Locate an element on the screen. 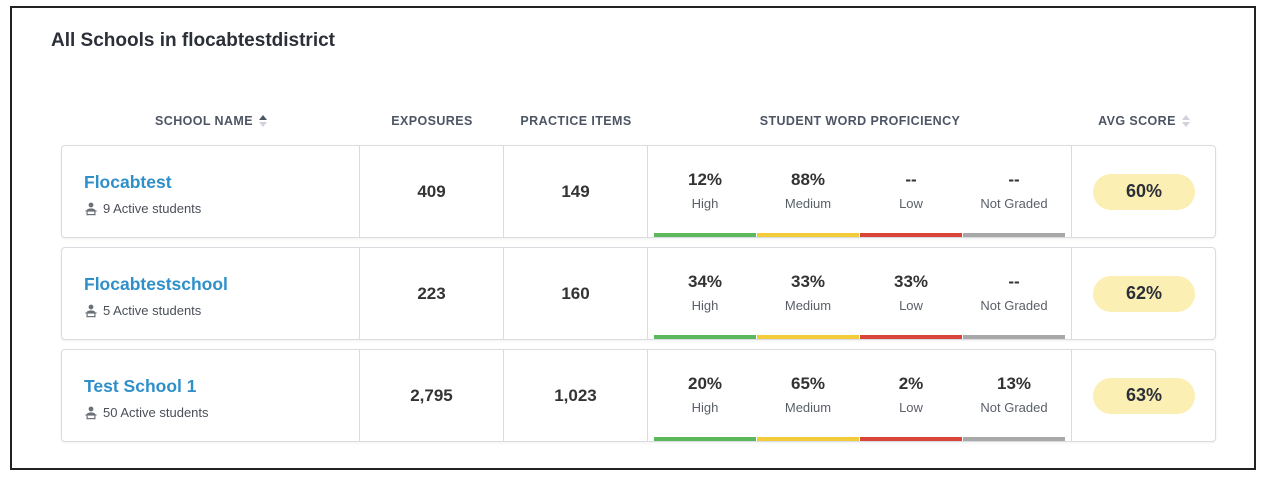 The width and height of the screenshot is (1268, 482). proficiency-high-percent: 20% is located at coordinates (705, 383).